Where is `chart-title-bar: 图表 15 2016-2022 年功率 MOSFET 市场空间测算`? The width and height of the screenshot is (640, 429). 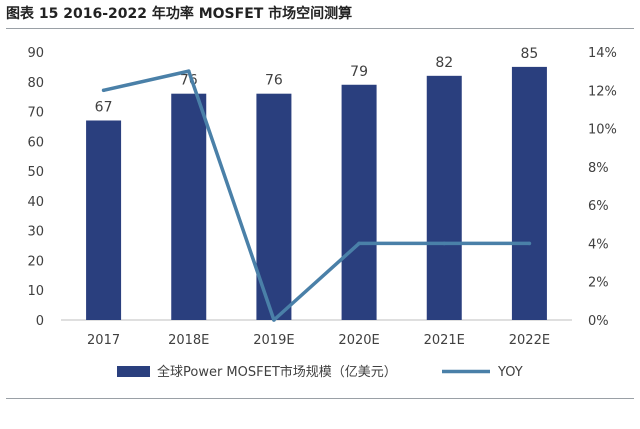 chart-title-bar: 图表 15 2016-2022 年功率 MOSFET 市场空间测算 is located at coordinates (320, 16).